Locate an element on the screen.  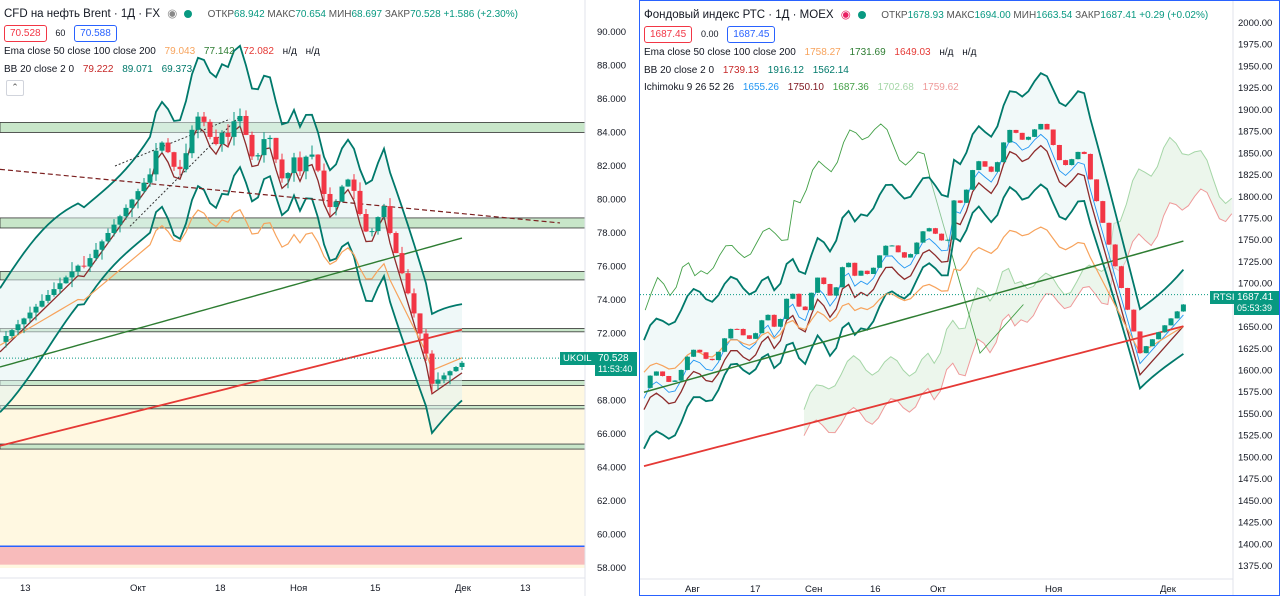
price-tick-label: 58.000 is located at coordinates (611, 568).